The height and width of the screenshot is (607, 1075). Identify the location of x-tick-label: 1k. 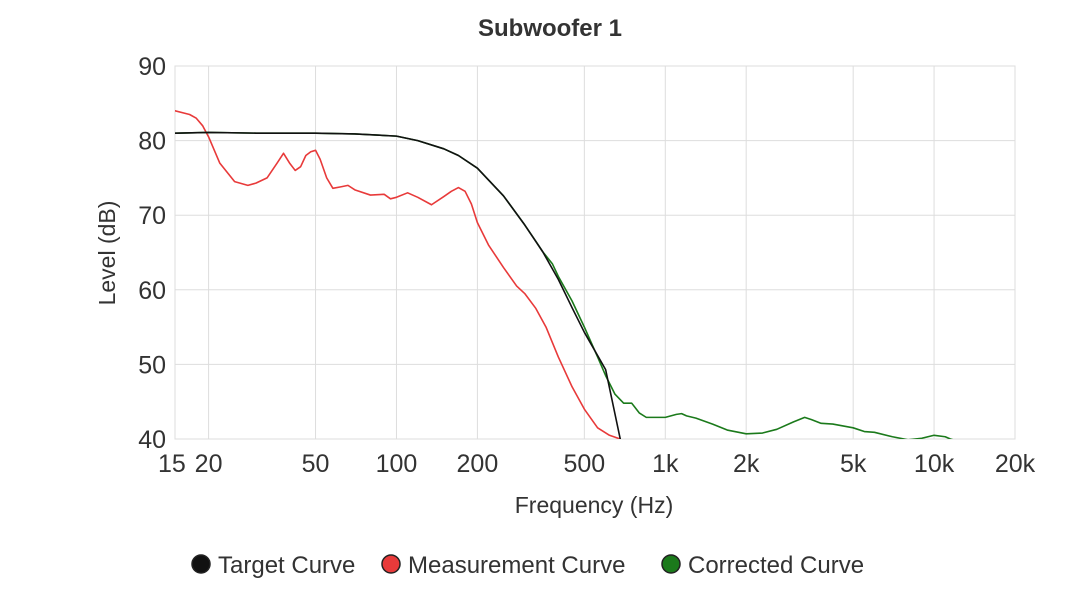
(665, 464).